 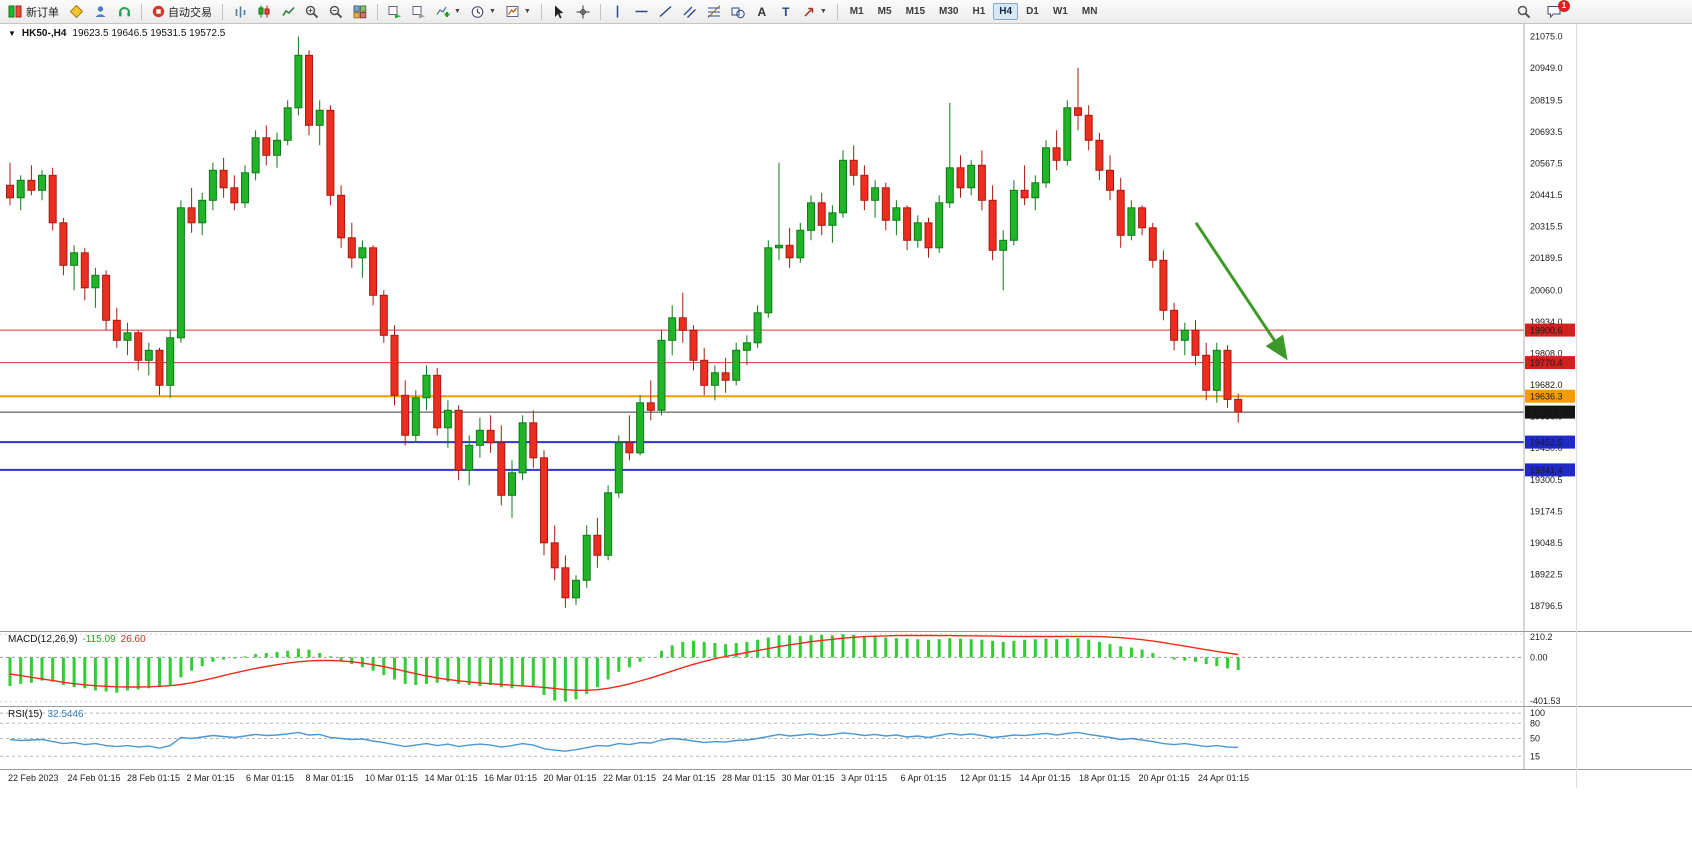 I want to click on symbol-timeframe-label: HK50-,H4, so click(x=44, y=33).